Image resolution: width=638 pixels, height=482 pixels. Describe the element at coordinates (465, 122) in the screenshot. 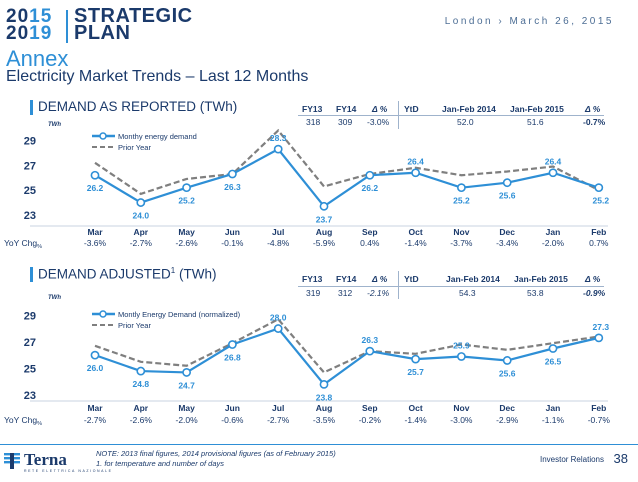

I see `chart1-jf14-value: 52.0` at that location.